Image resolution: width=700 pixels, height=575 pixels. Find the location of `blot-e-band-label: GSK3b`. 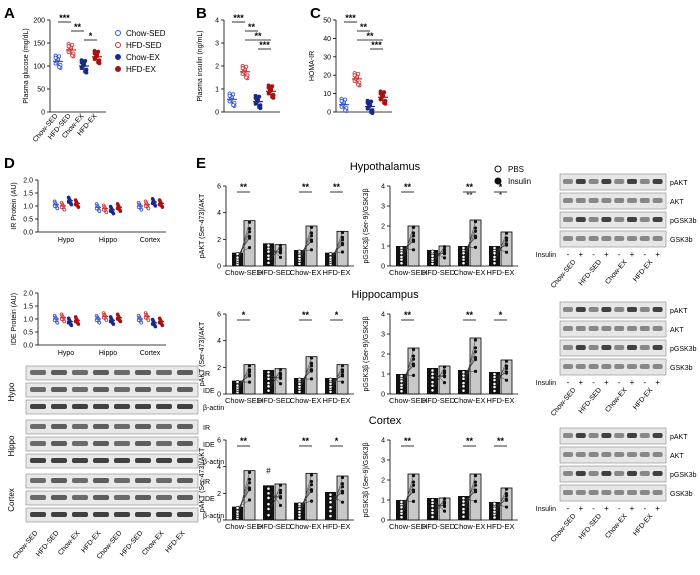

blot-e-band-label: GSK3b is located at coordinates (681, 368).